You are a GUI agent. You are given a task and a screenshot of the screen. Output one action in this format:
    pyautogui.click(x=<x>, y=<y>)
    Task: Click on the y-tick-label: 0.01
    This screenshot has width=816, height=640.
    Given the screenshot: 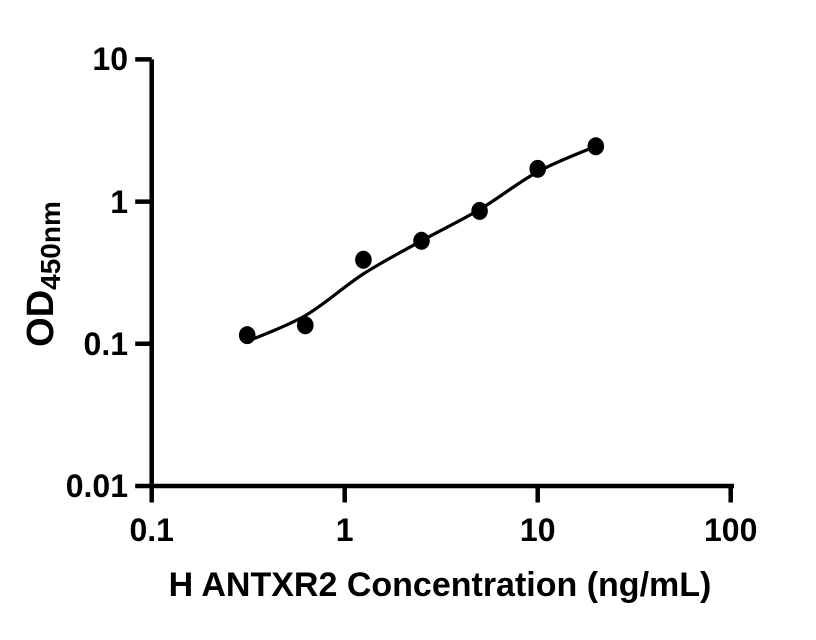 What is the action you would take?
    pyautogui.click(x=96, y=486)
    